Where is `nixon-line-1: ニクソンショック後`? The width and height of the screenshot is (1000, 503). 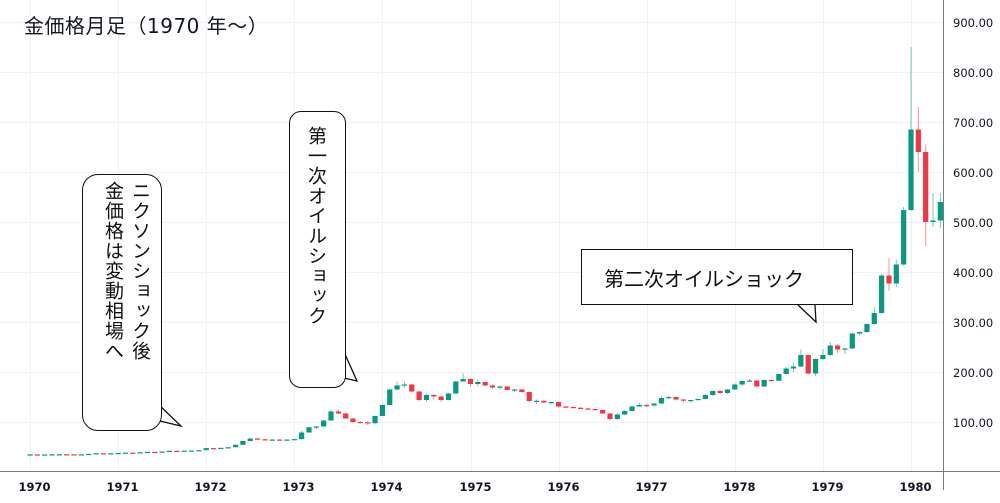
nixon-line-1: ニクソンショック後 is located at coordinates (140, 271).